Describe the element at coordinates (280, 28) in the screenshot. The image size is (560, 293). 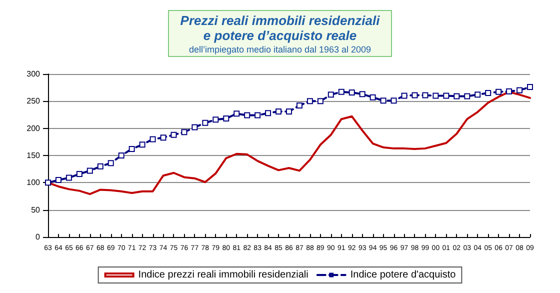
I see `chart-title: Prezzi reali immobili residenziali e potere d’acquisto reale` at that location.